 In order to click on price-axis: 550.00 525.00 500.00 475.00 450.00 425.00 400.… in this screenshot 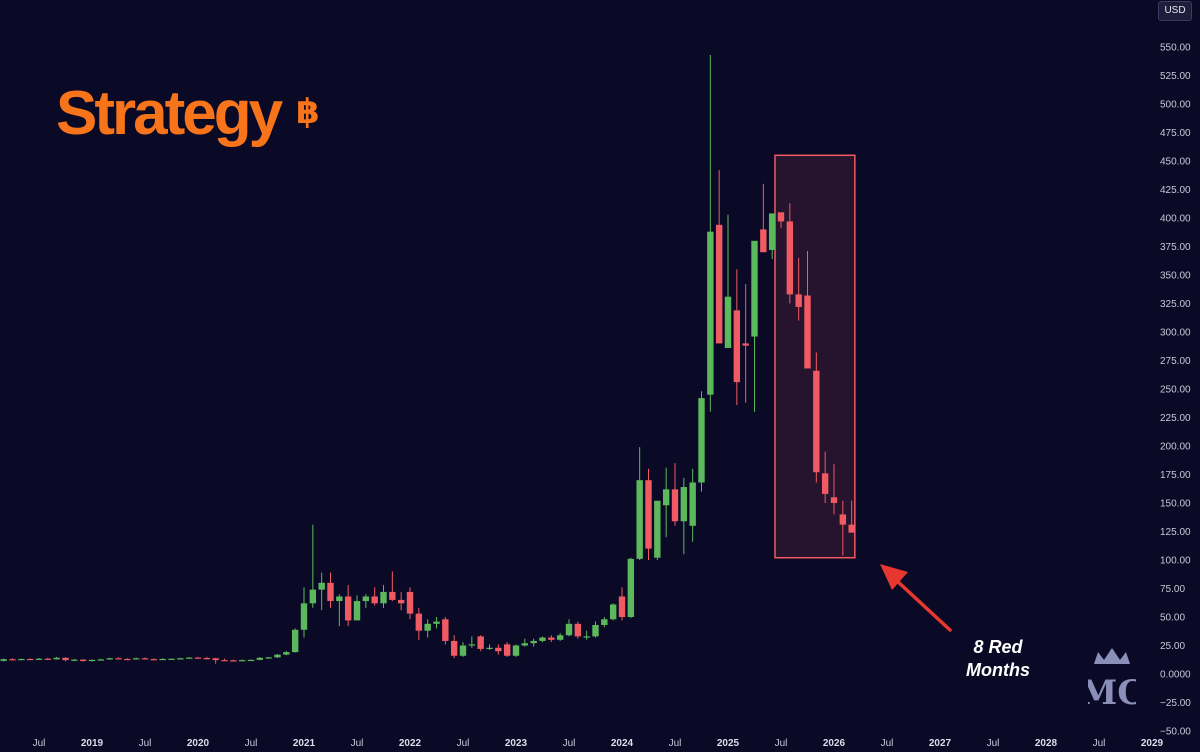, I will do `click(1175, 390)`.